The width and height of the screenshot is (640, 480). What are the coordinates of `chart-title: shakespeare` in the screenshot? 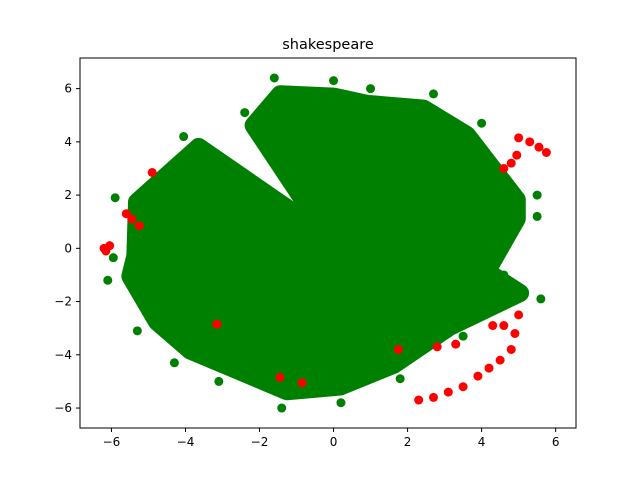 It's located at (328, 45).